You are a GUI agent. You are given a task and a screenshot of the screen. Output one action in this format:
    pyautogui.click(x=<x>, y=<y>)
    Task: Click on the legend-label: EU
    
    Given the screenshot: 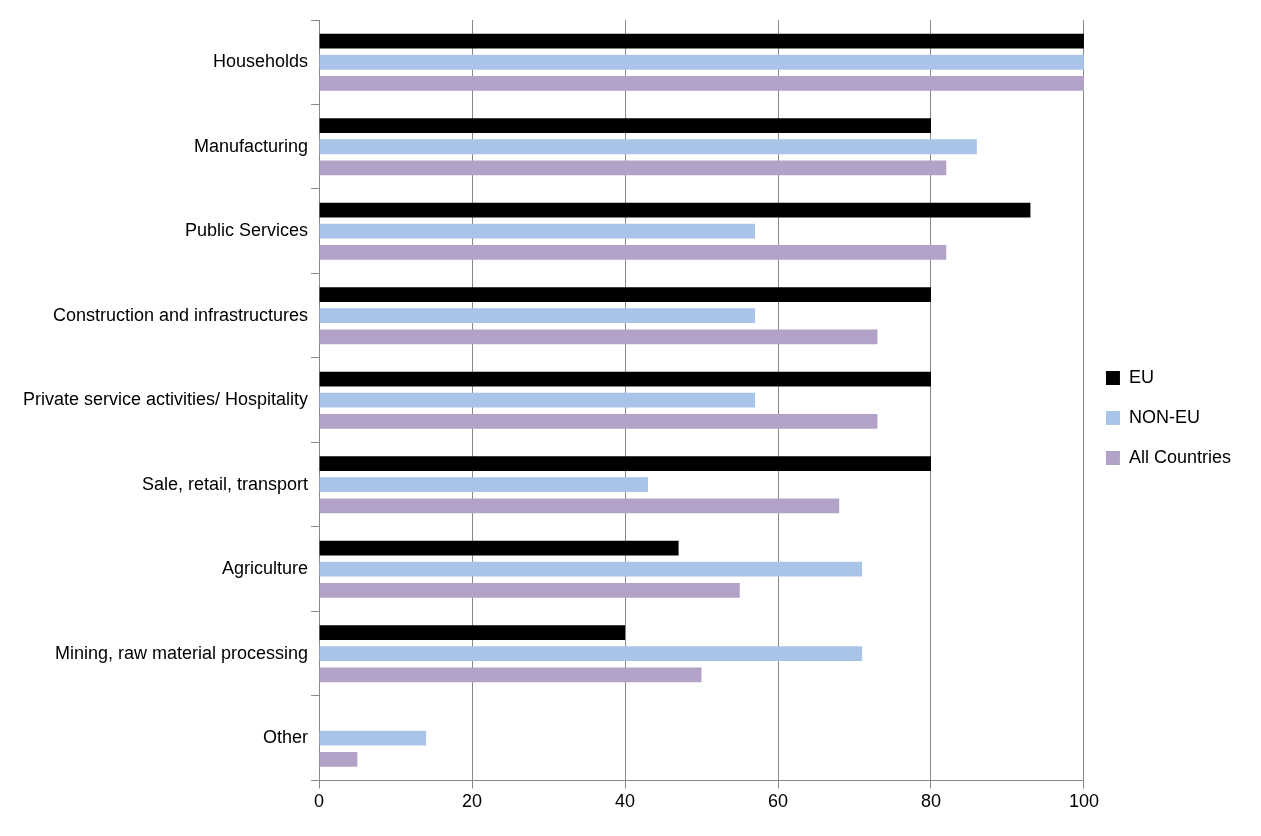 What is the action you would take?
    pyautogui.click(x=1141, y=376)
    